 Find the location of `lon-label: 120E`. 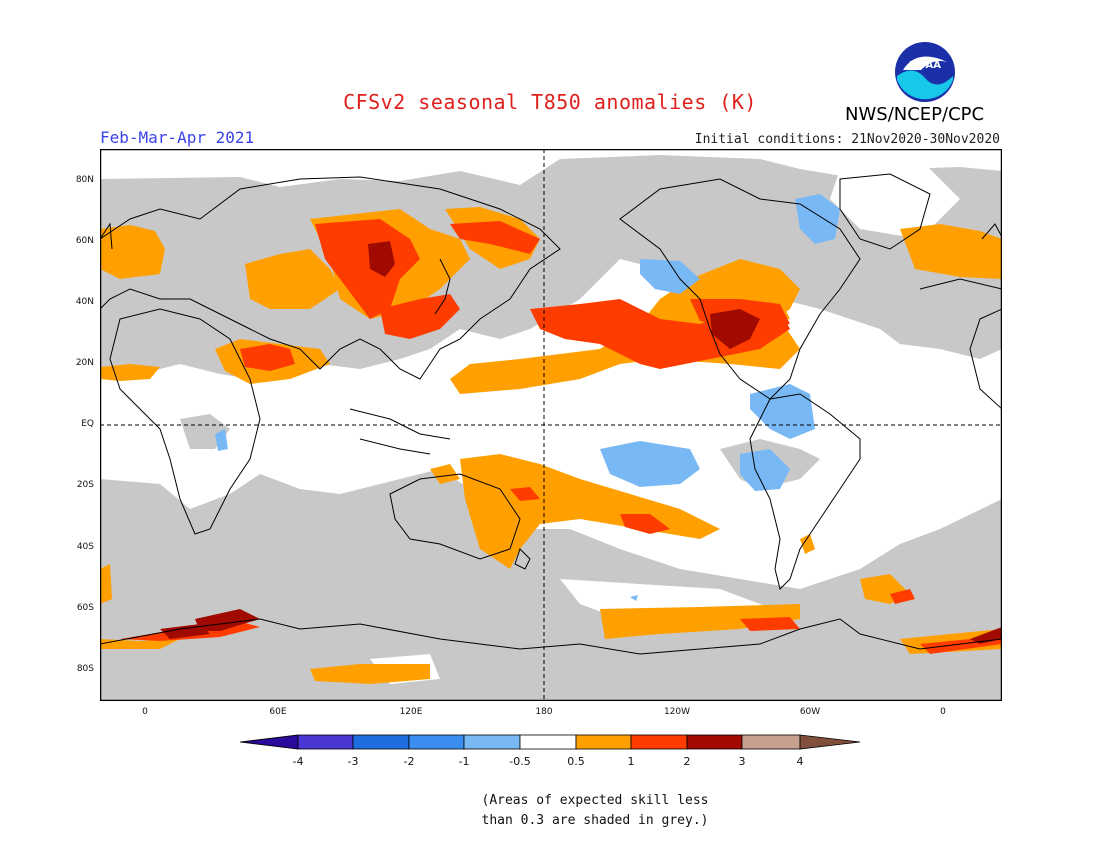

lon-label: 120E is located at coordinates (411, 712).